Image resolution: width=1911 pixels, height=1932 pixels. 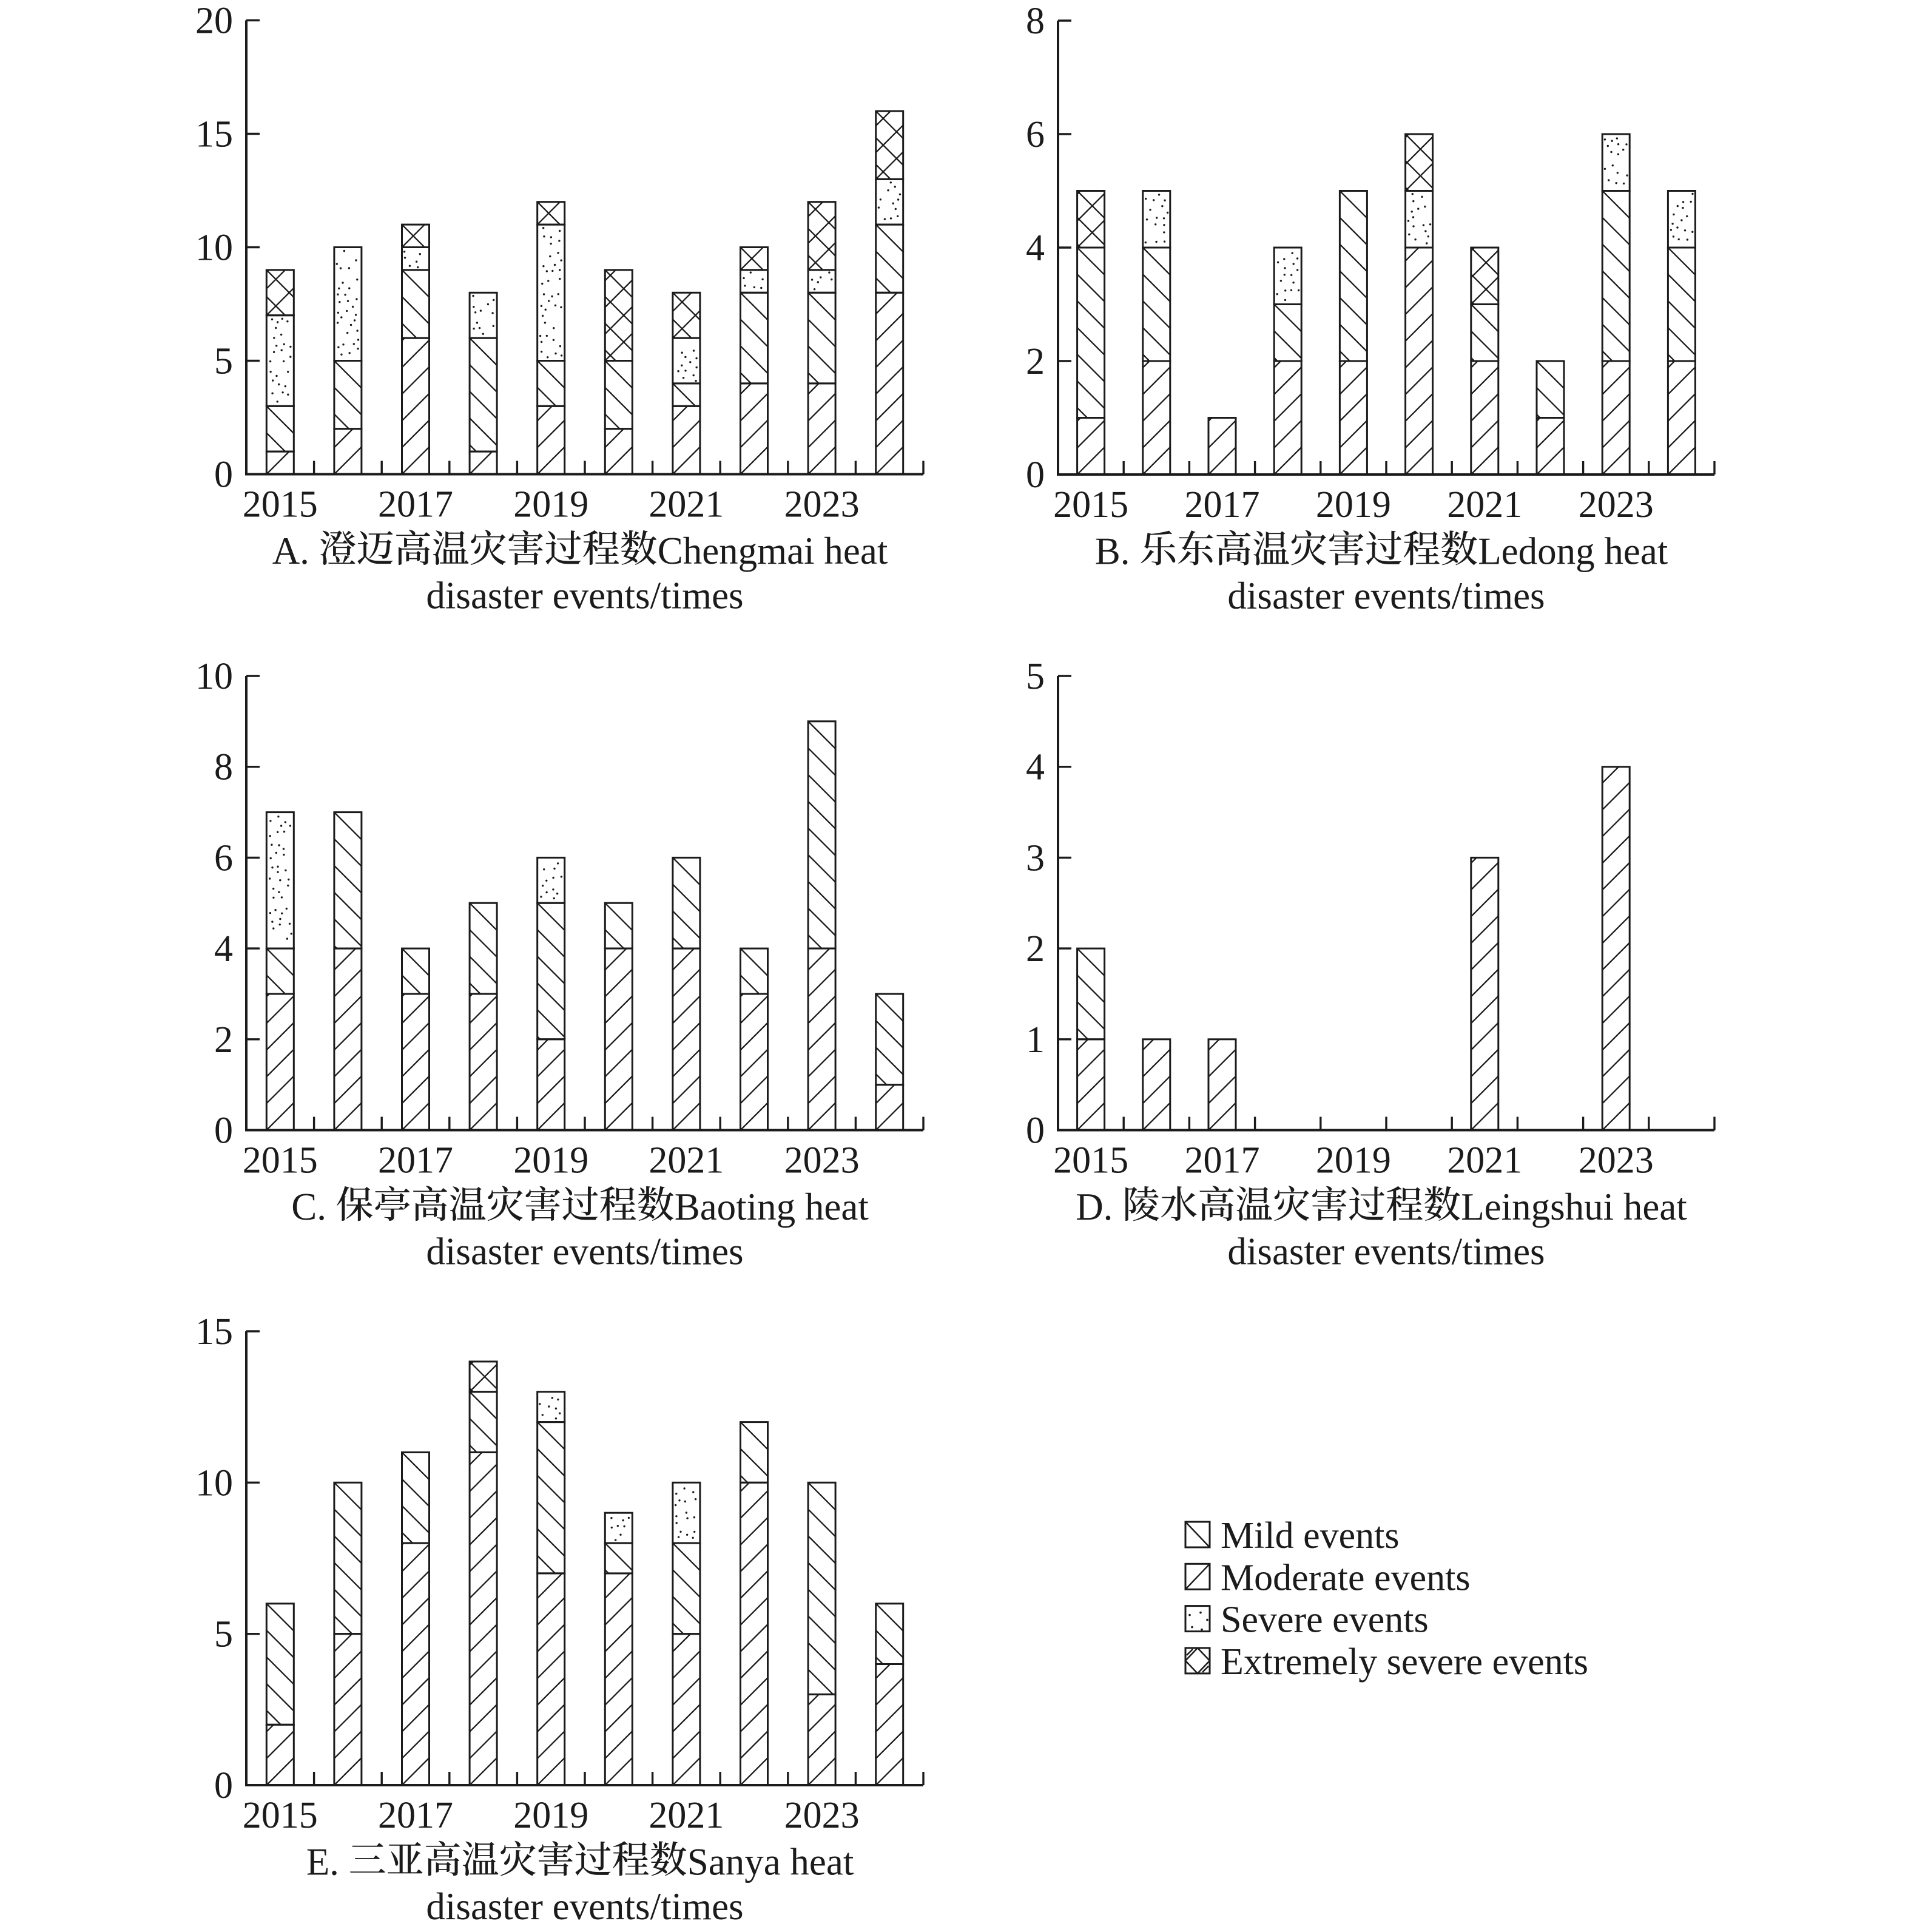 What do you see at coordinates (1035, 1040) in the screenshot?
I see `svg-text: 1` at bounding box center [1035, 1040].